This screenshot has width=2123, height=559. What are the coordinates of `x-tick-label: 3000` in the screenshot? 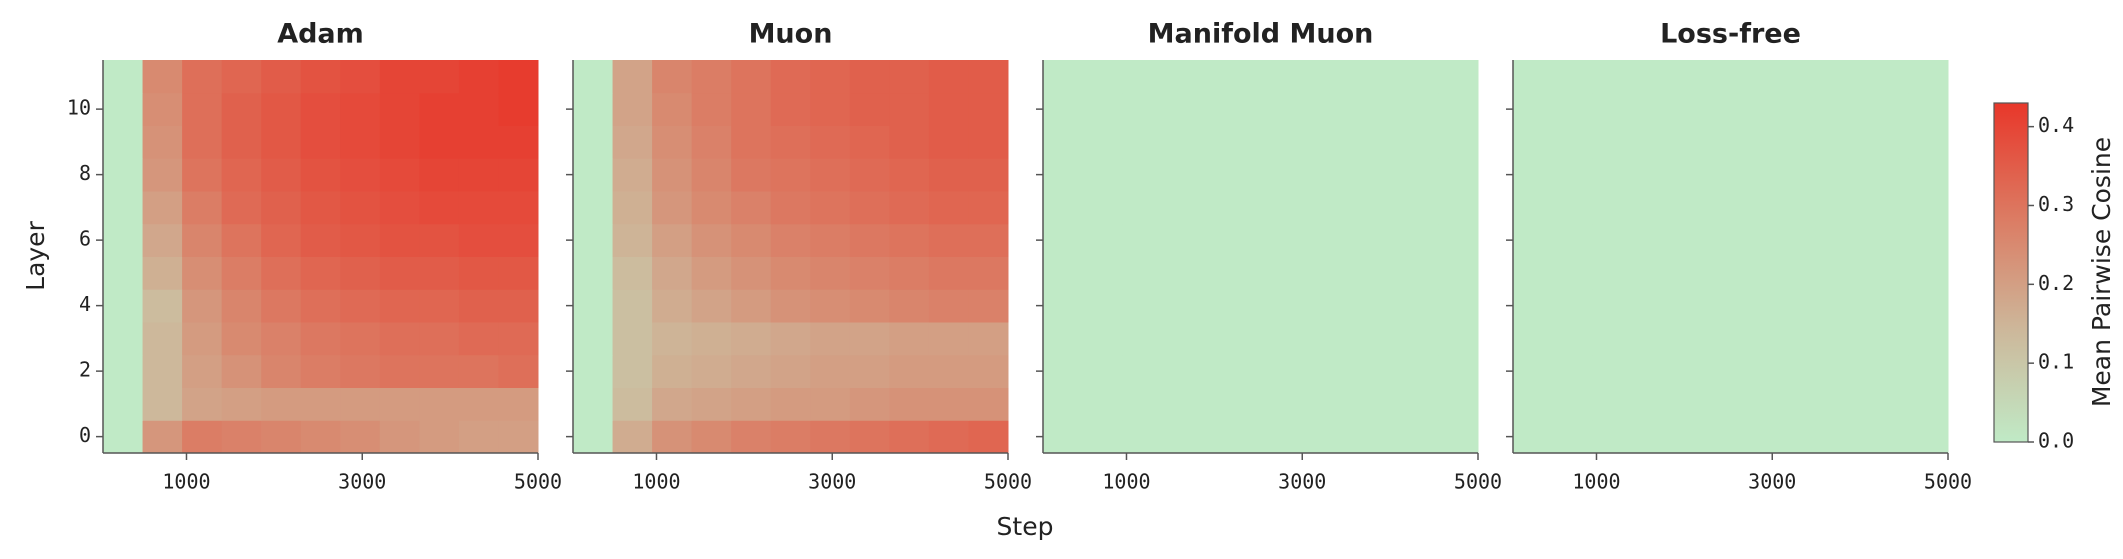 It's located at (1302, 482).